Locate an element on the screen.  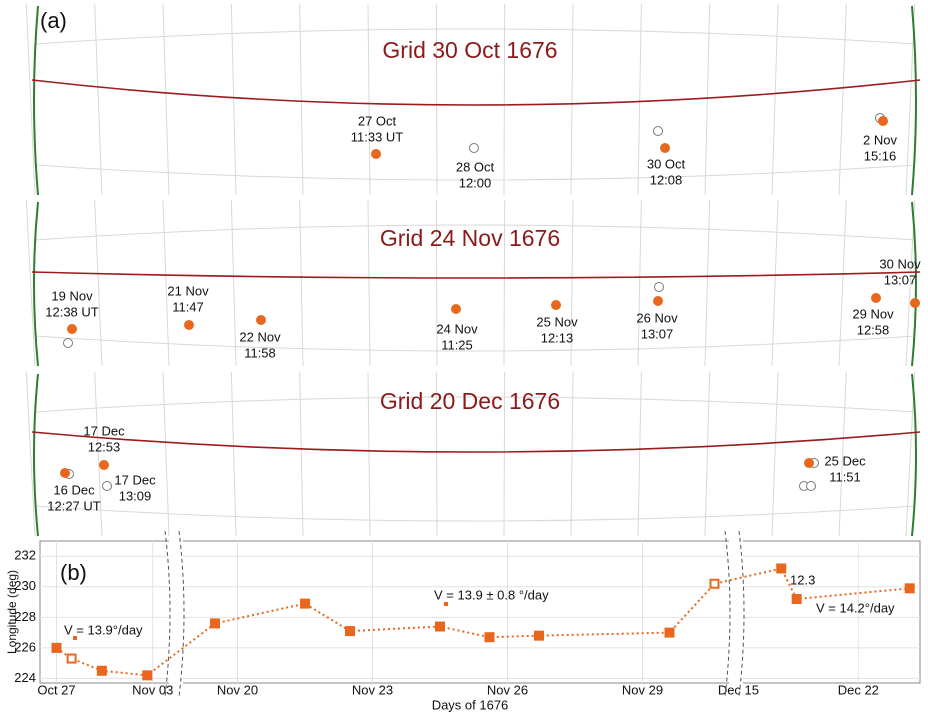
obs-date: 25 Nov is located at coordinates (557, 321).